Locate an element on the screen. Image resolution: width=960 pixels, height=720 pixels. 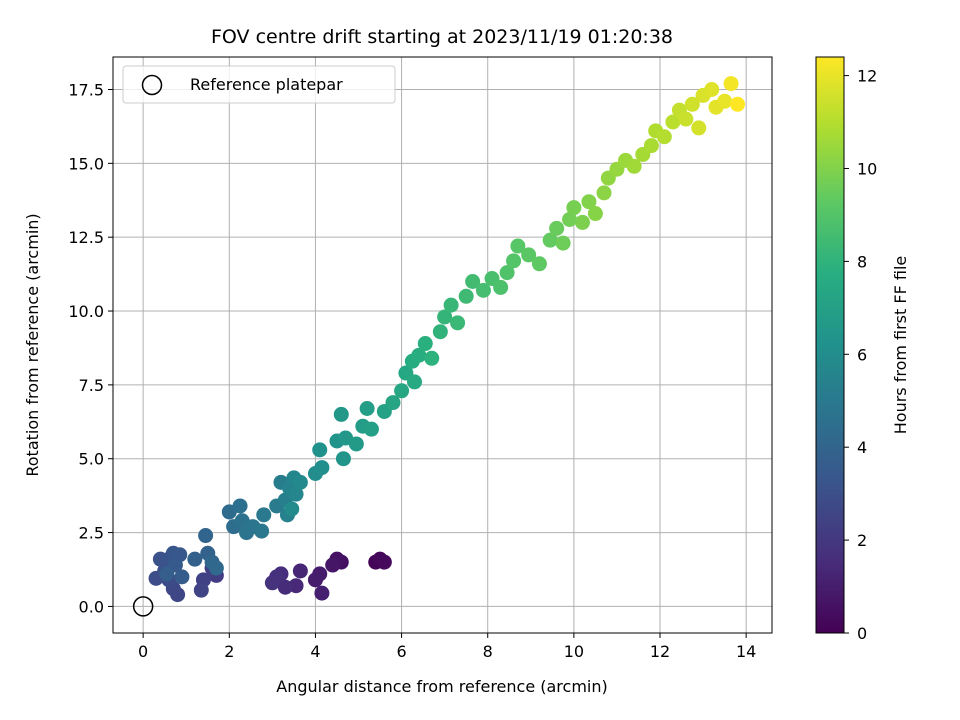
y-tick-label: 17.5 is located at coordinates (86, 89).